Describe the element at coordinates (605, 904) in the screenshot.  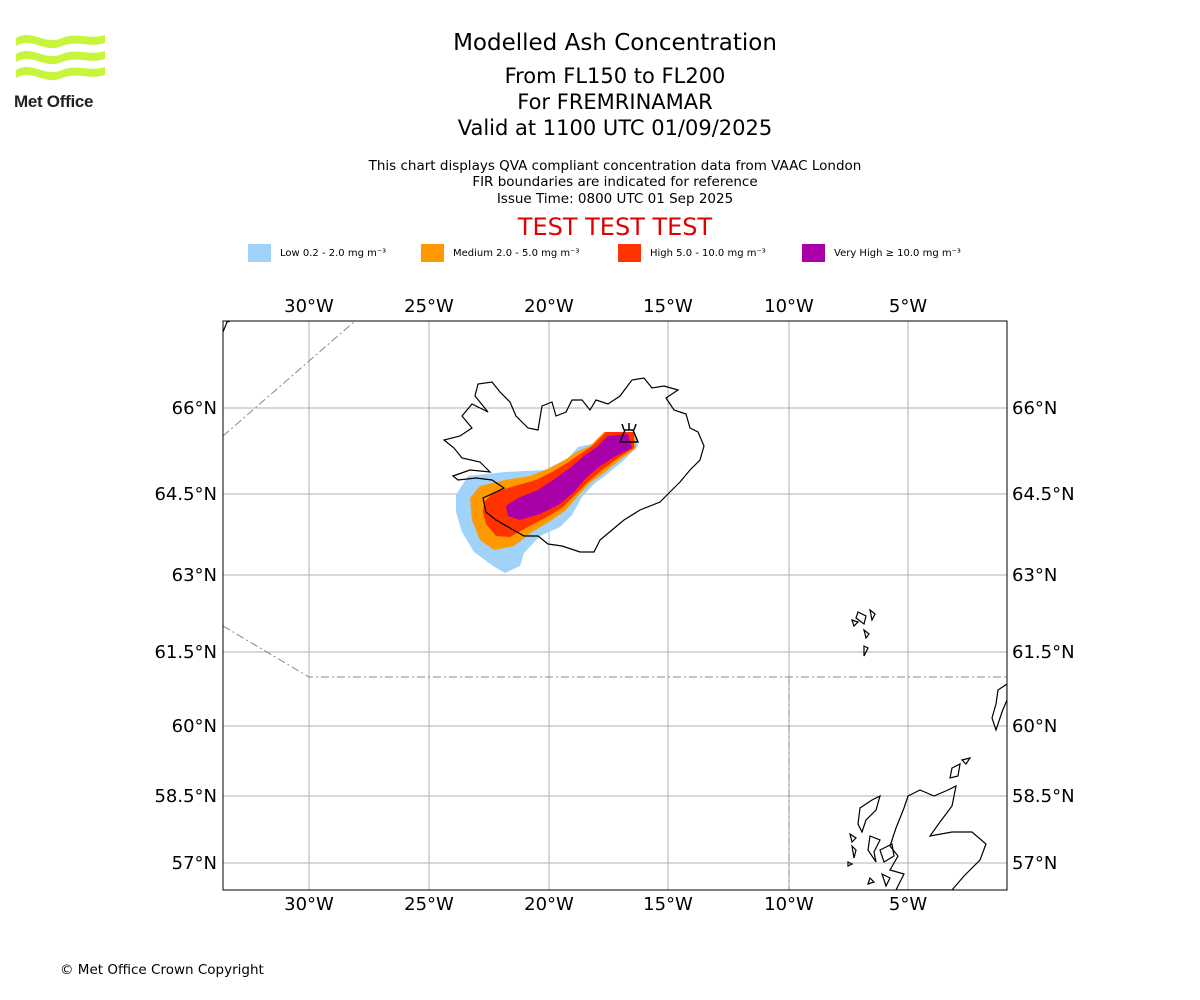
I see `lon-ticks-bottom: 30°W 25°W 20°W 15°W 10°W 5°W` at that location.